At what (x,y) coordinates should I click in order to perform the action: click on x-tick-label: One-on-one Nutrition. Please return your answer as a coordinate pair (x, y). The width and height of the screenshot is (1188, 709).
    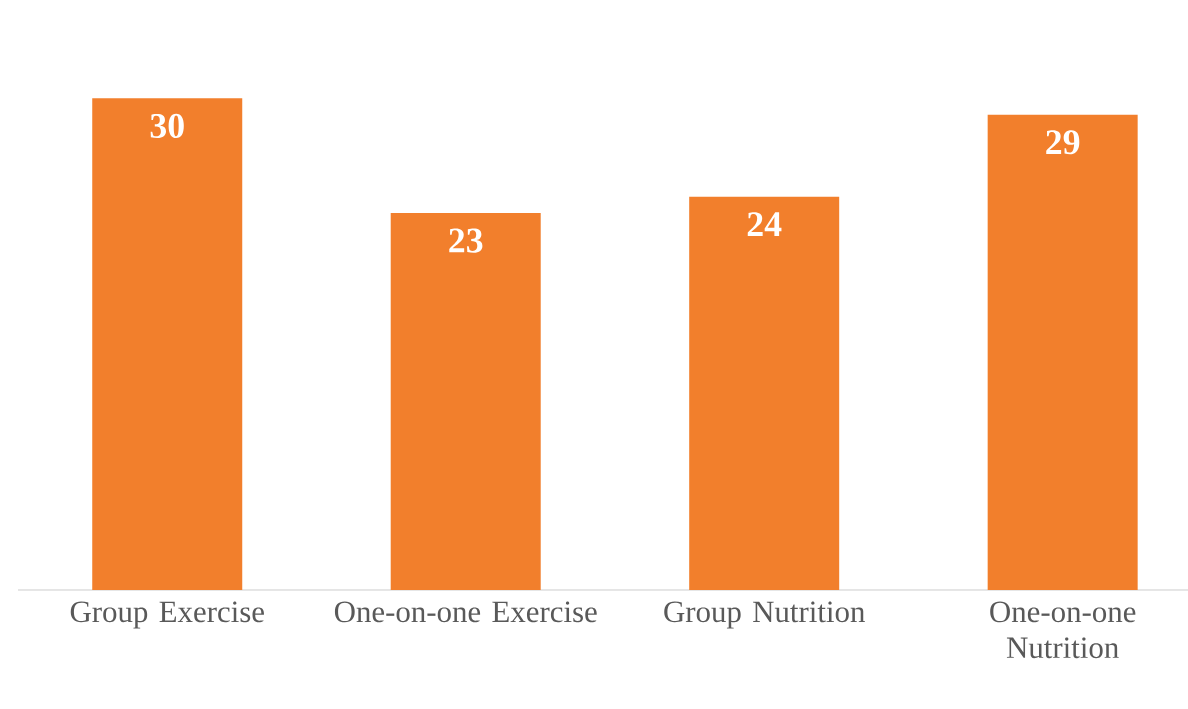
    Looking at the image, I should click on (1063, 630).